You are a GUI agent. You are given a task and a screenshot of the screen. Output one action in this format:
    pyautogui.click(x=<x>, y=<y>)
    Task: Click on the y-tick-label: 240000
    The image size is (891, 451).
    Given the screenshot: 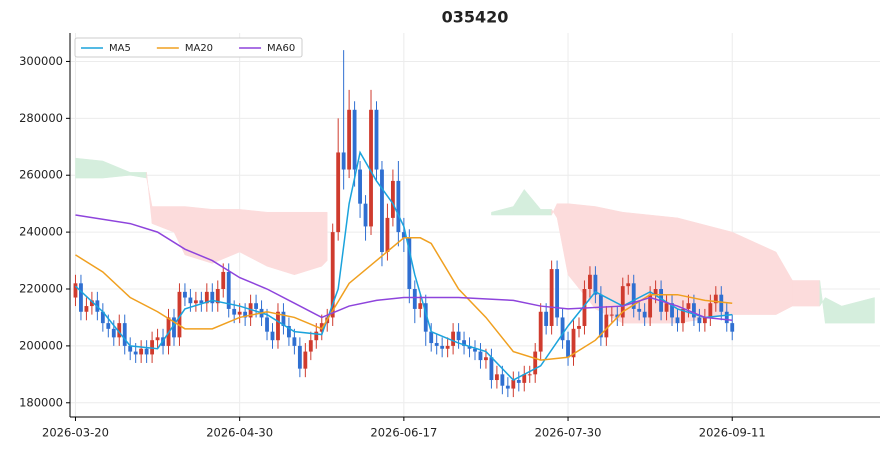 What is the action you would take?
    pyautogui.click(x=41, y=232)
    